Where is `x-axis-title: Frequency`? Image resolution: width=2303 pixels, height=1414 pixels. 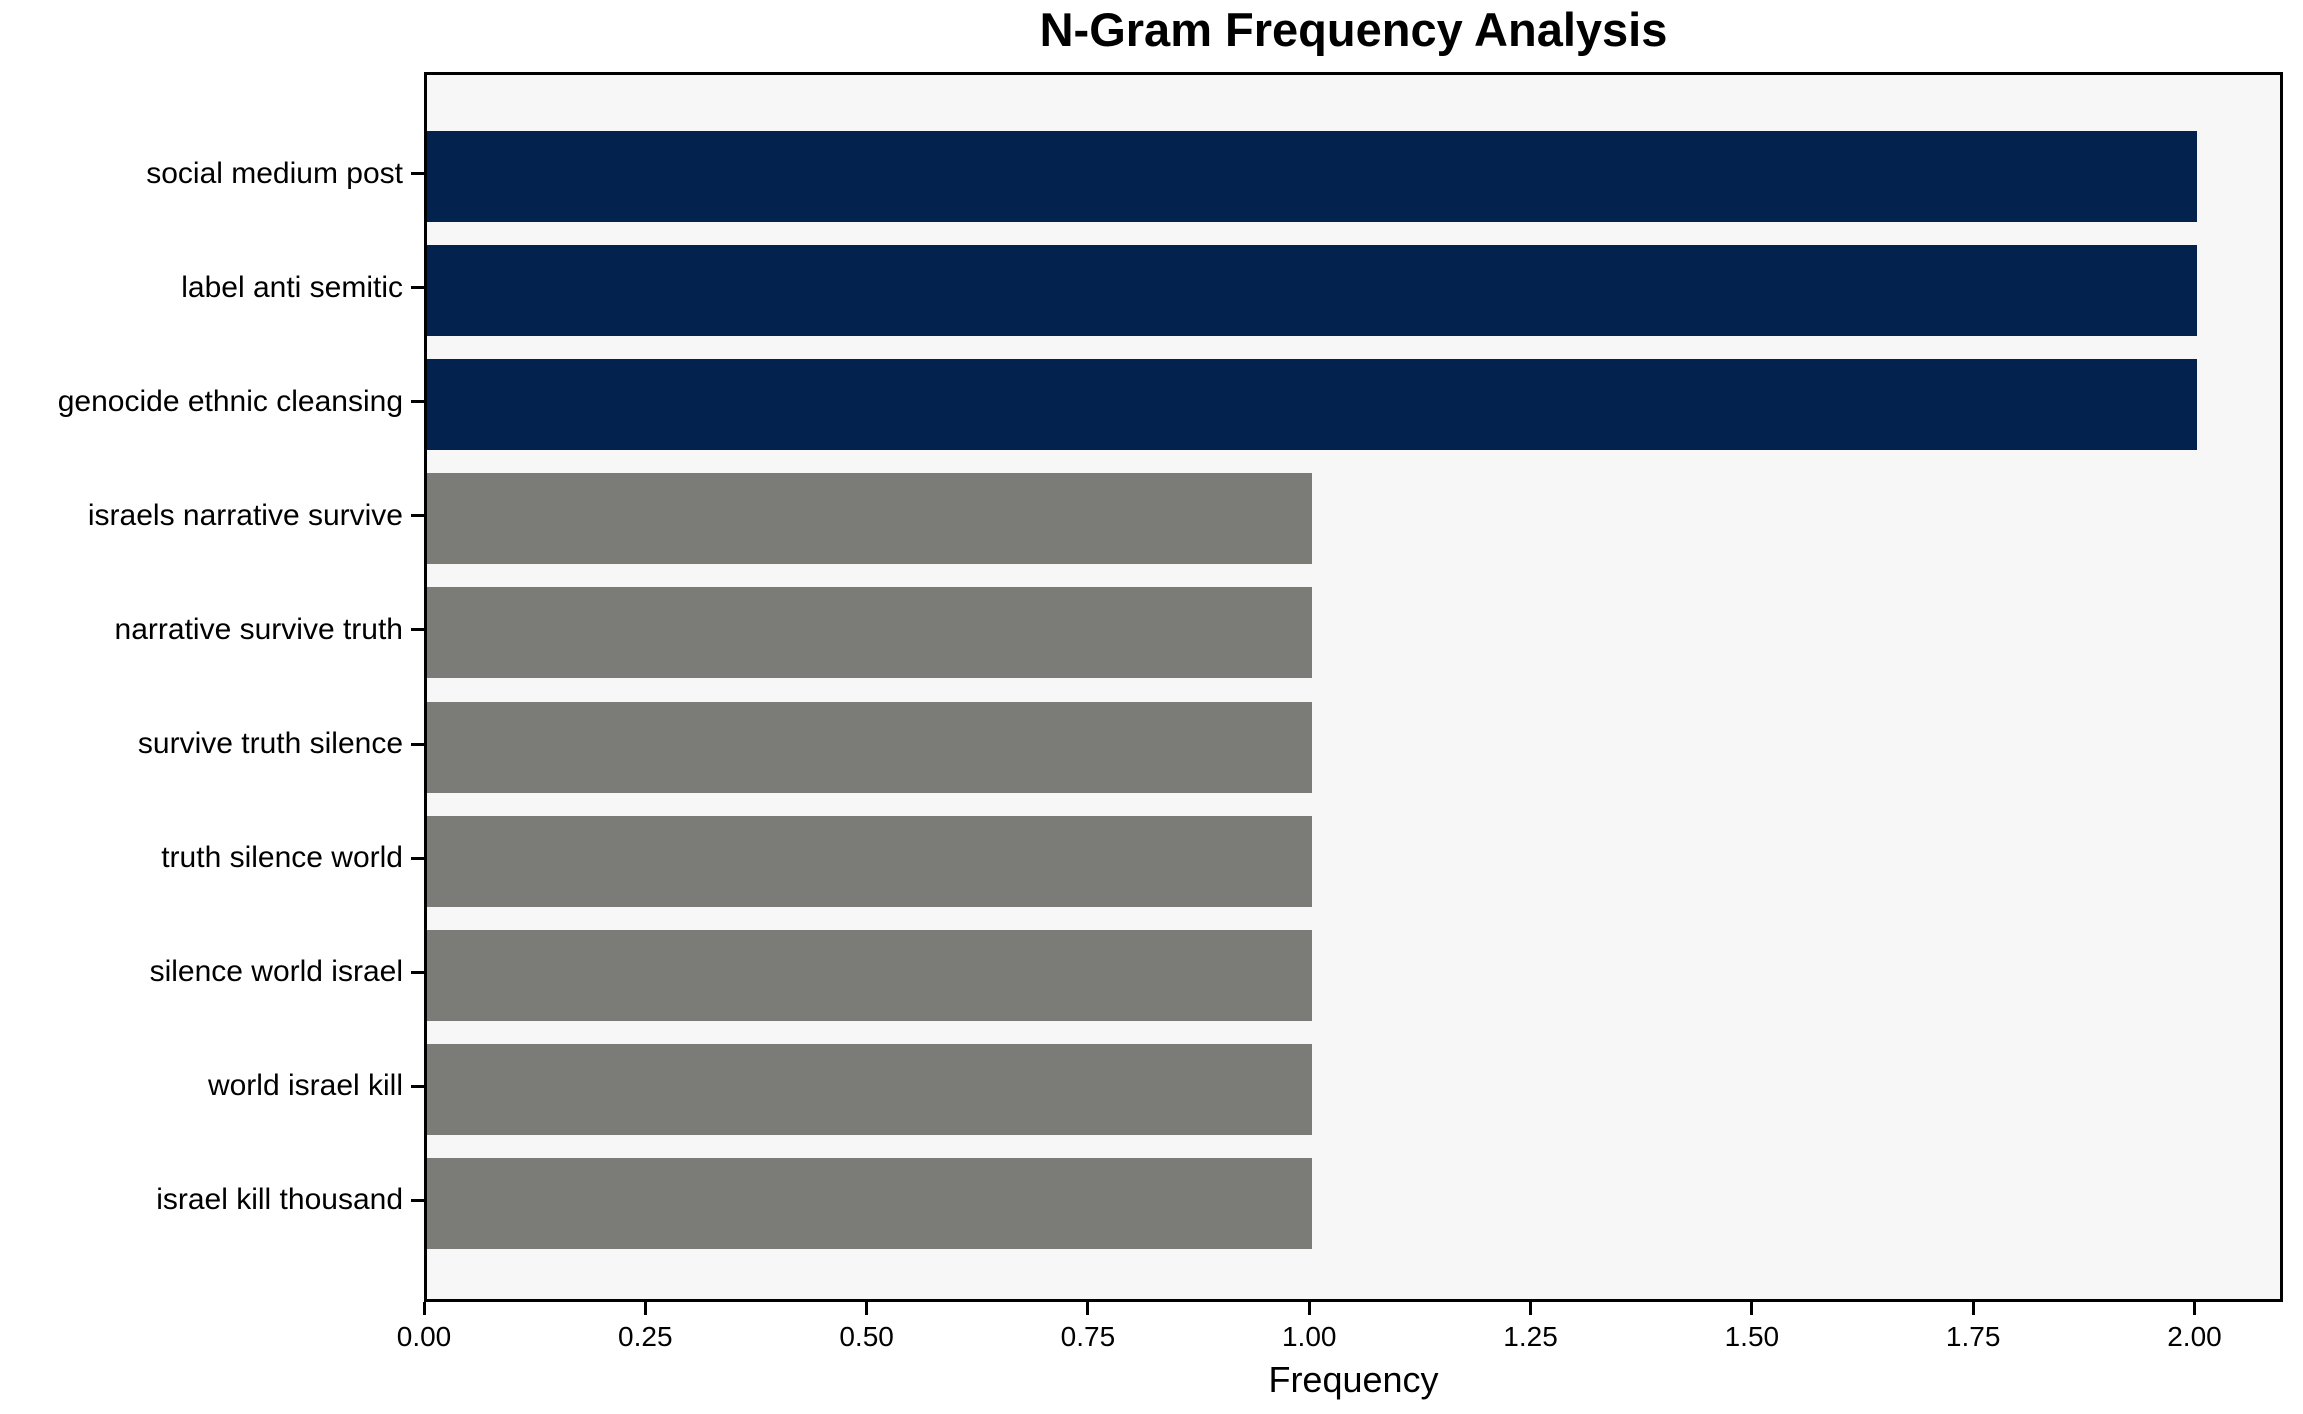
x-axis-title: Frequency is located at coordinates (1353, 1379).